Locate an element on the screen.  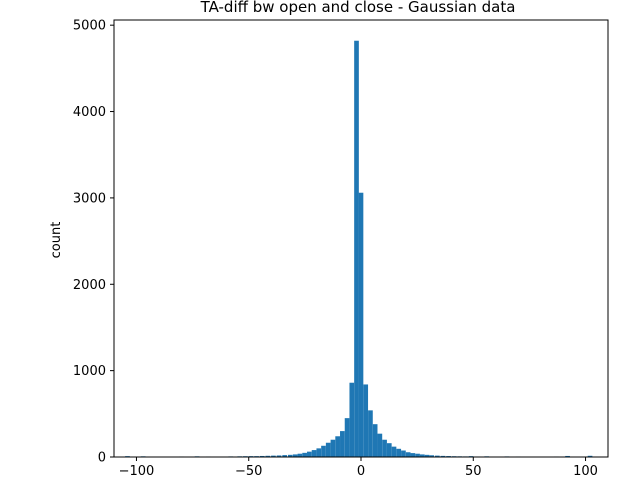
y-tick-label: 1000 is located at coordinates (89, 371).